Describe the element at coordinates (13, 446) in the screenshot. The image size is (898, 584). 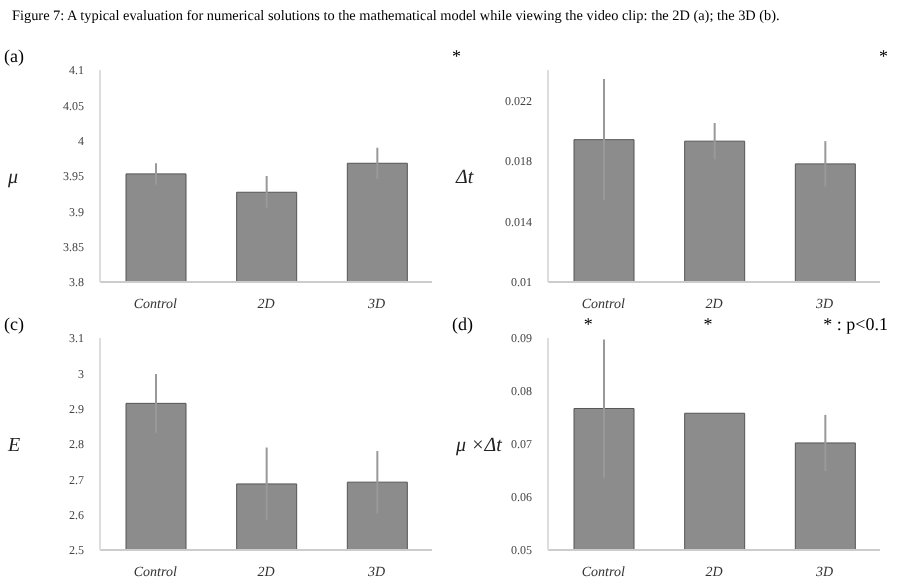
I see `y-axis-title: E` at that location.